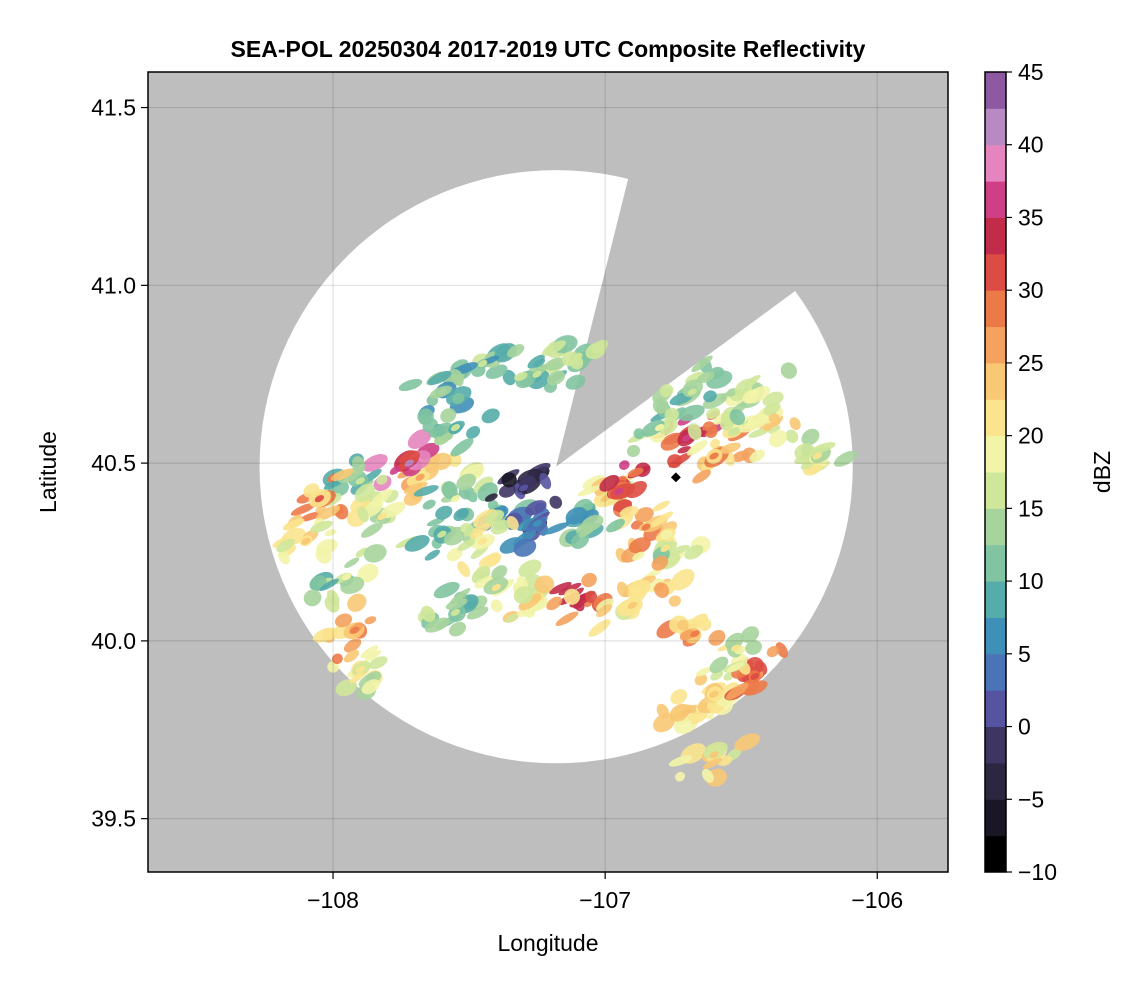  What do you see at coordinates (675, 477) in the screenshot?
I see `site-marker` at bounding box center [675, 477].